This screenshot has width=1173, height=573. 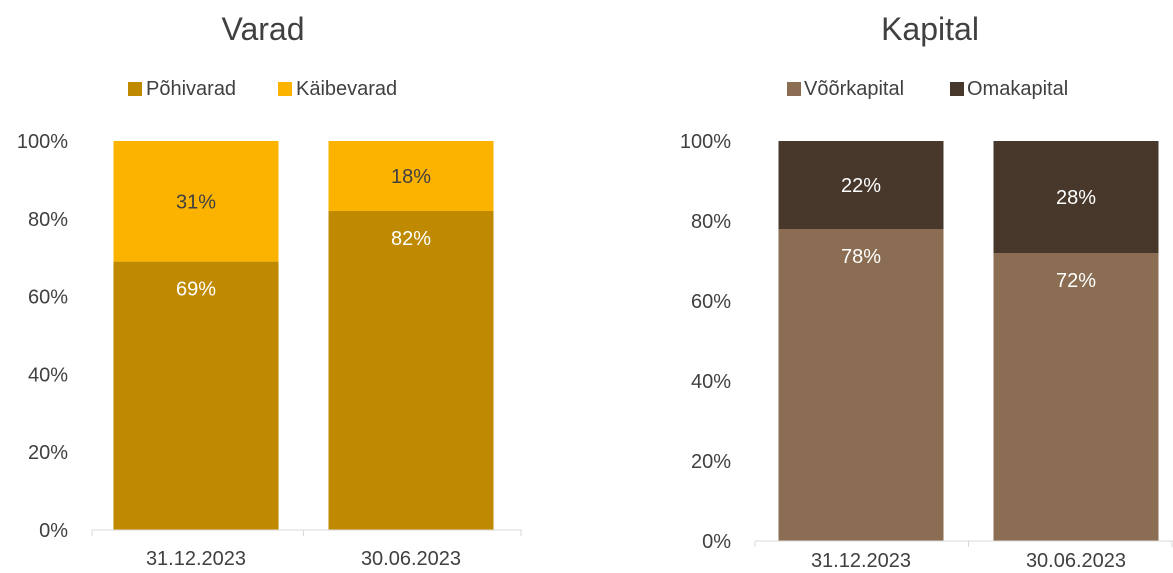 What do you see at coordinates (854, 89) in the screenshot?
I see `legend-label: Võõrkapital` at bounding box center [854, 89].